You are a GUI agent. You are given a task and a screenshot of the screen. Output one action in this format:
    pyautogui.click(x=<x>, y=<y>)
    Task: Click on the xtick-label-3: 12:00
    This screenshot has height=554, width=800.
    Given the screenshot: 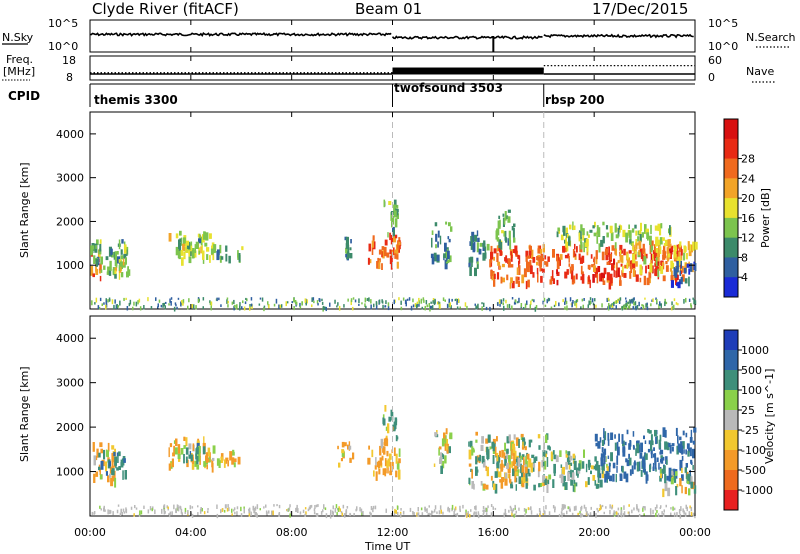 What is the action you would take?
    pyautogui.click(x=393, y=532)
    